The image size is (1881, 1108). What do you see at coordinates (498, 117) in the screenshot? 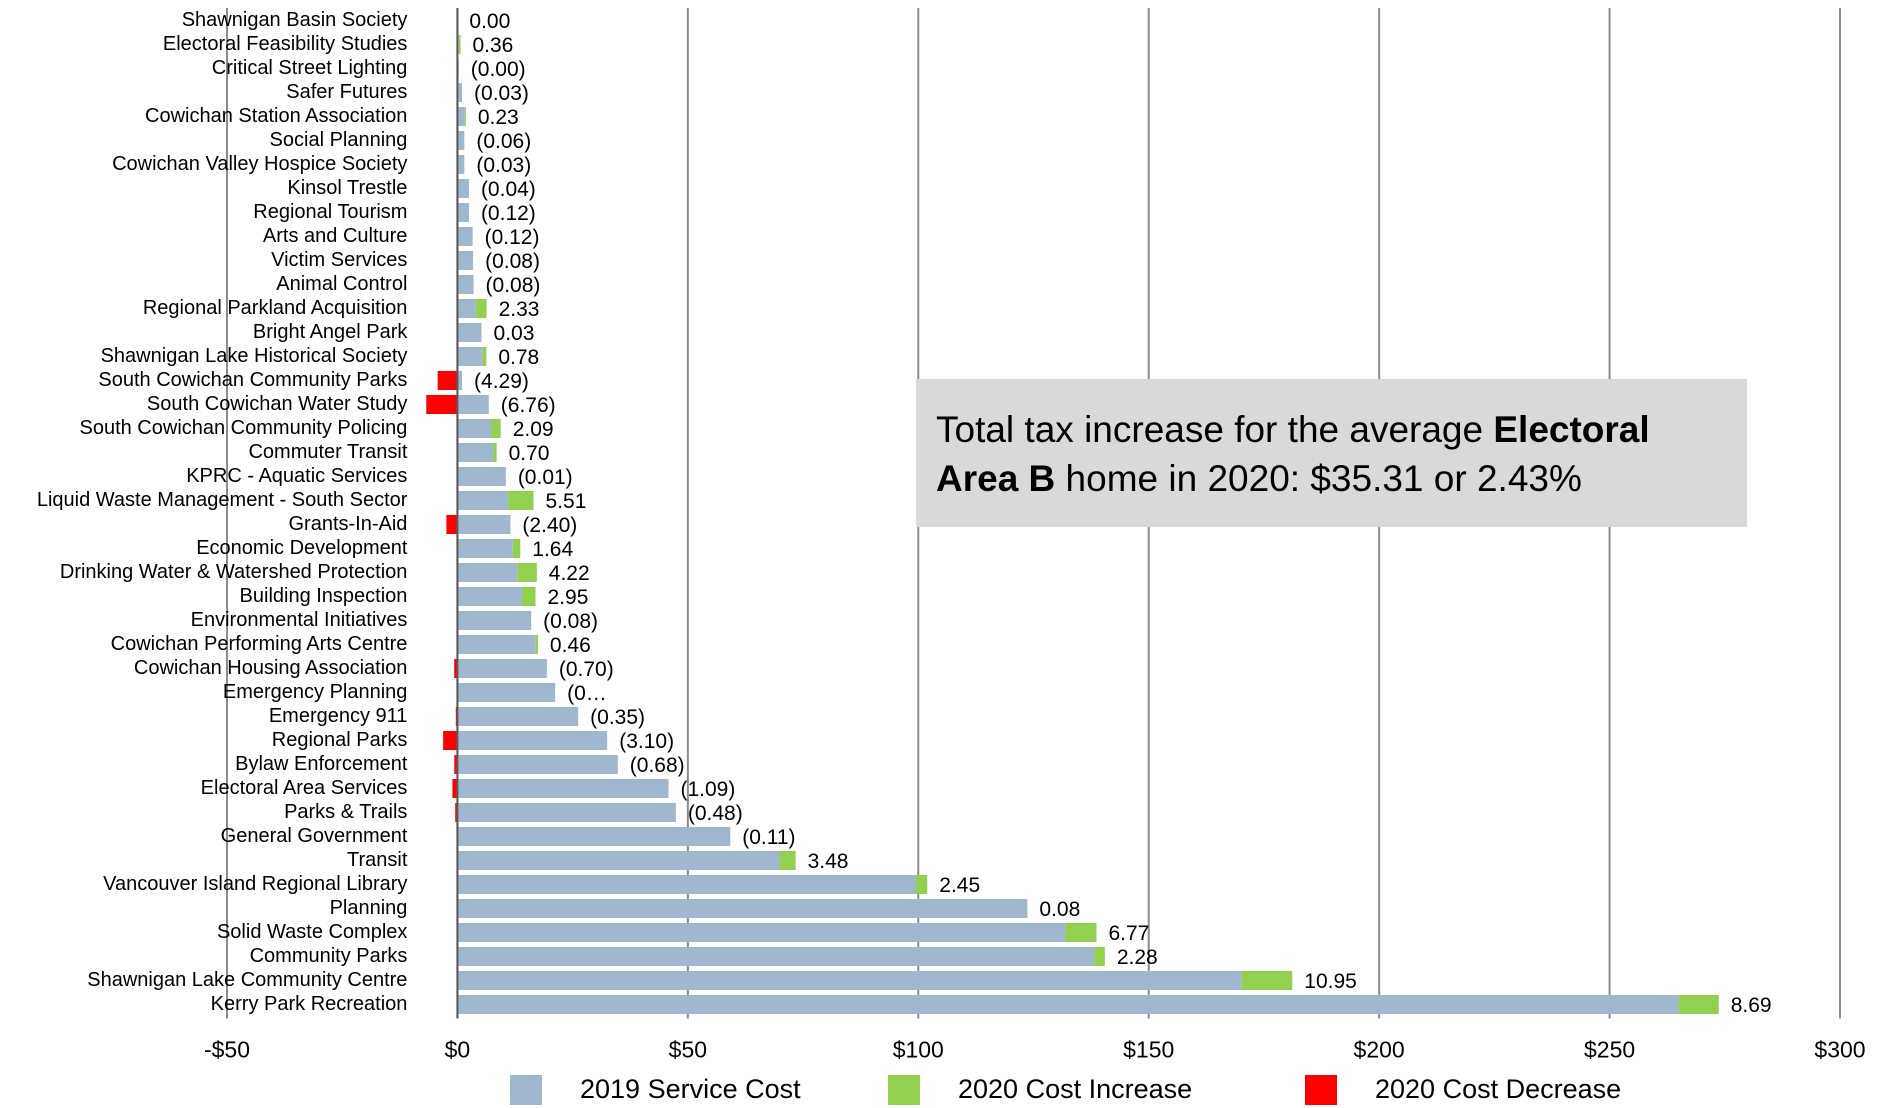
I see `value-label: 0.23` at bounding box center [498, 117].